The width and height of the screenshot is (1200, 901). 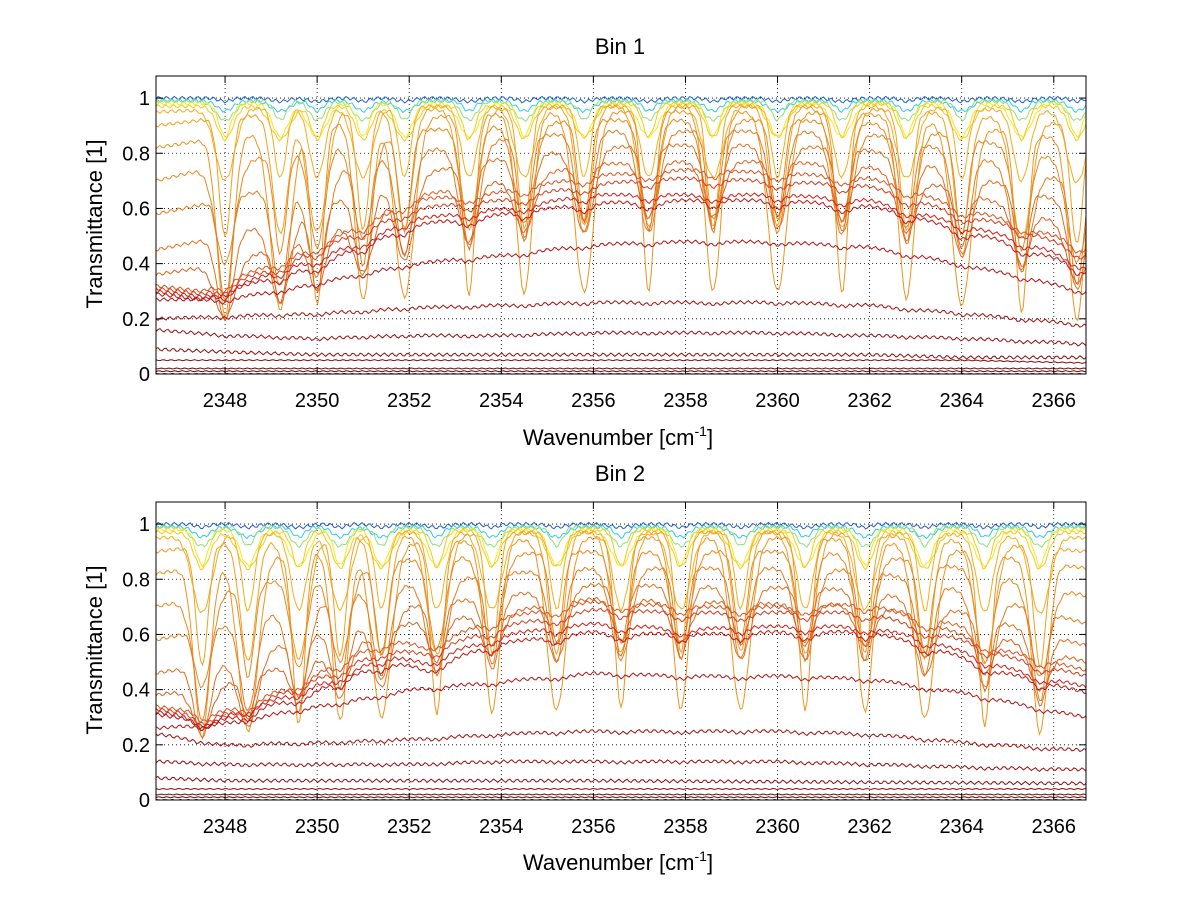 I want to click on chart-title: Bin 2, so click(x=620, y=473).